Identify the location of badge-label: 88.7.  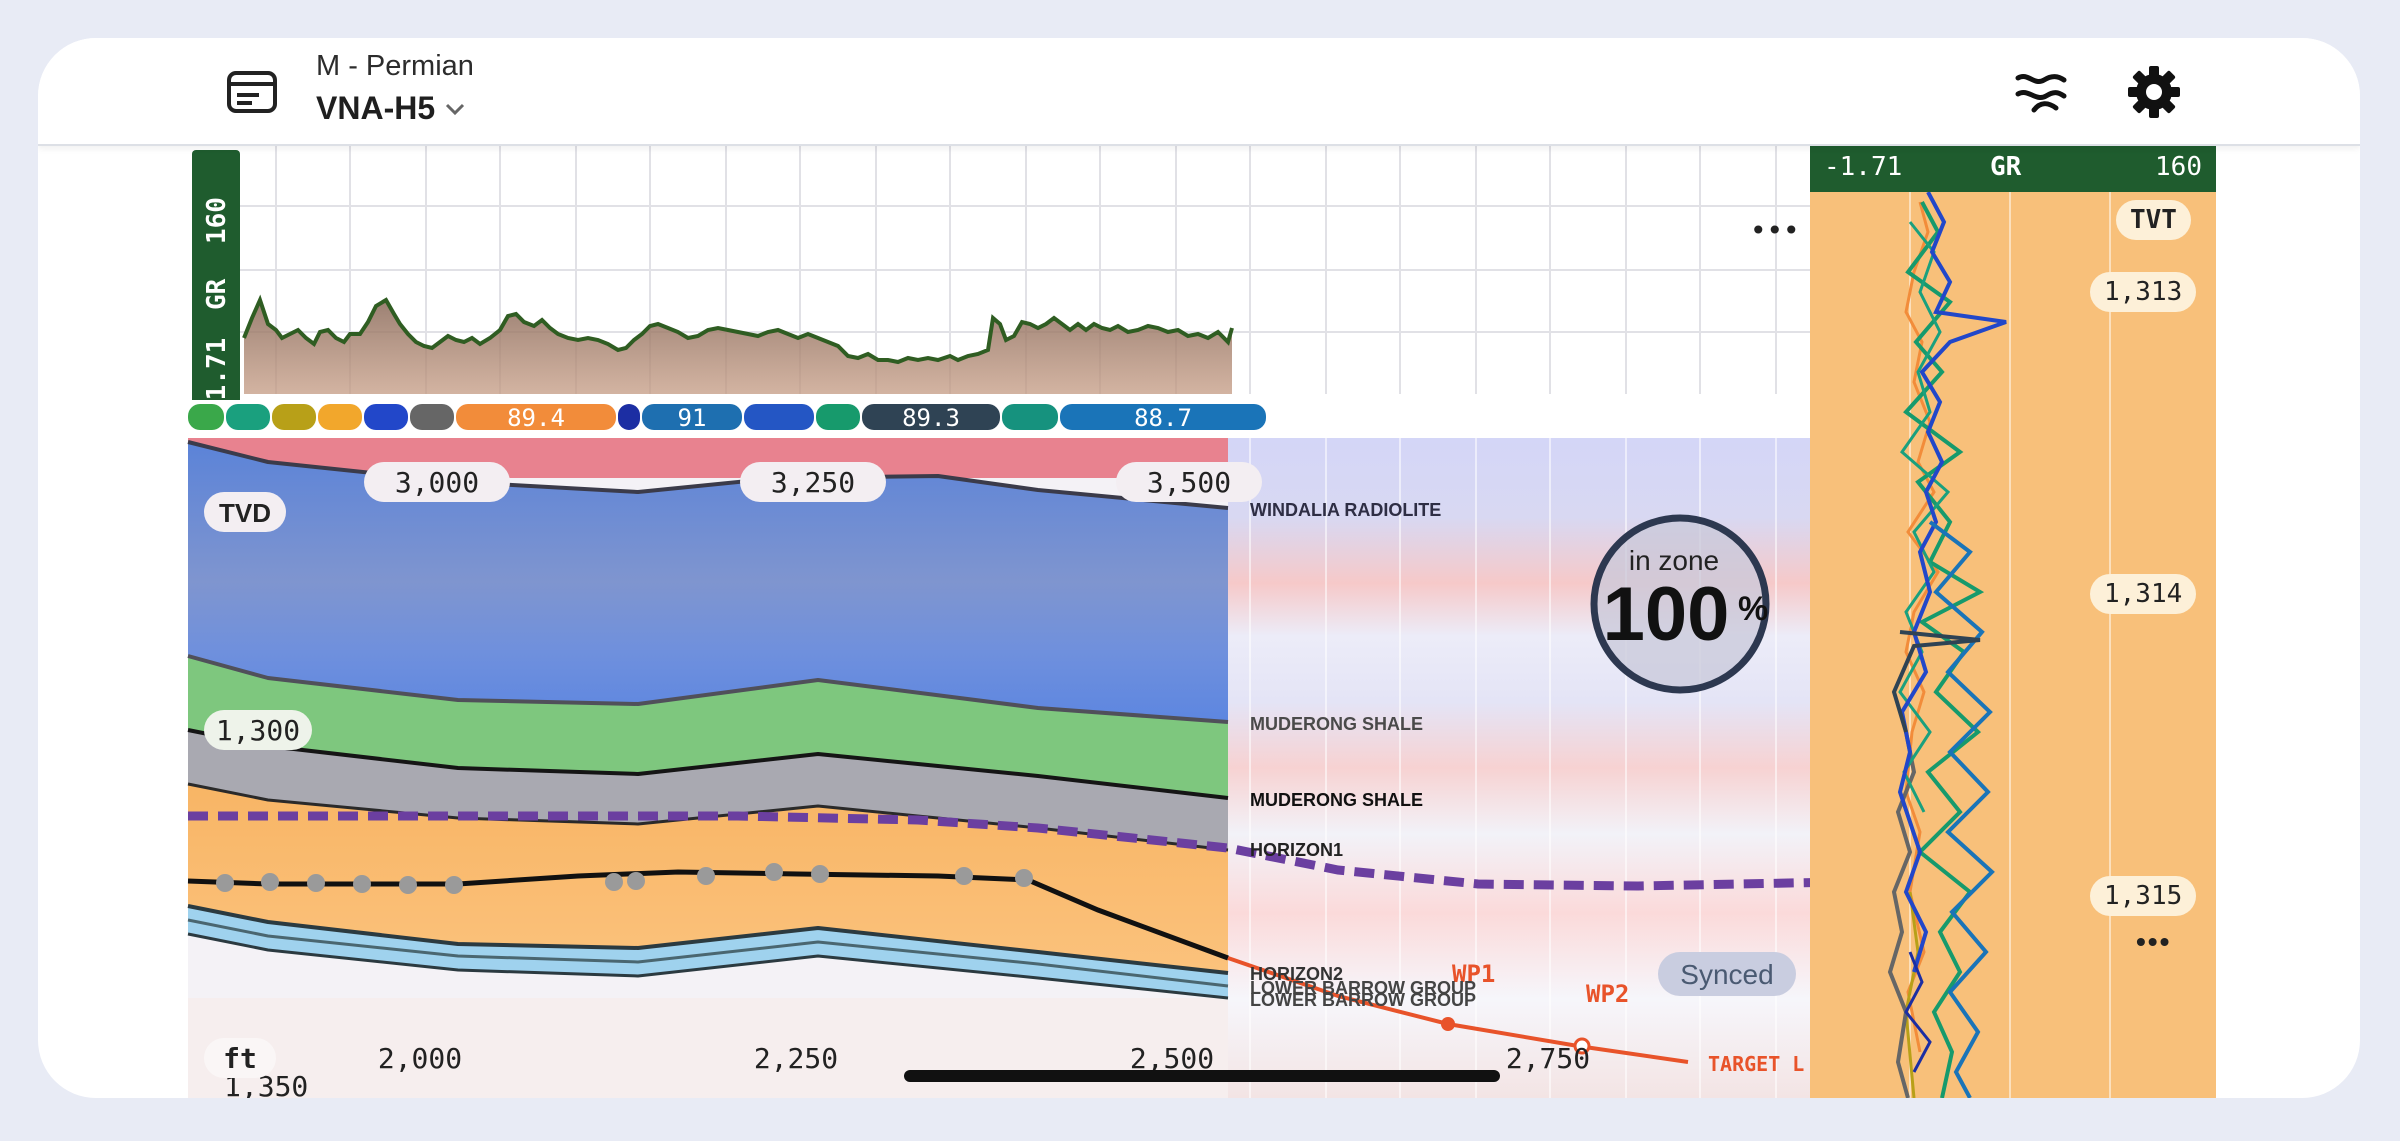
(1163, 418).